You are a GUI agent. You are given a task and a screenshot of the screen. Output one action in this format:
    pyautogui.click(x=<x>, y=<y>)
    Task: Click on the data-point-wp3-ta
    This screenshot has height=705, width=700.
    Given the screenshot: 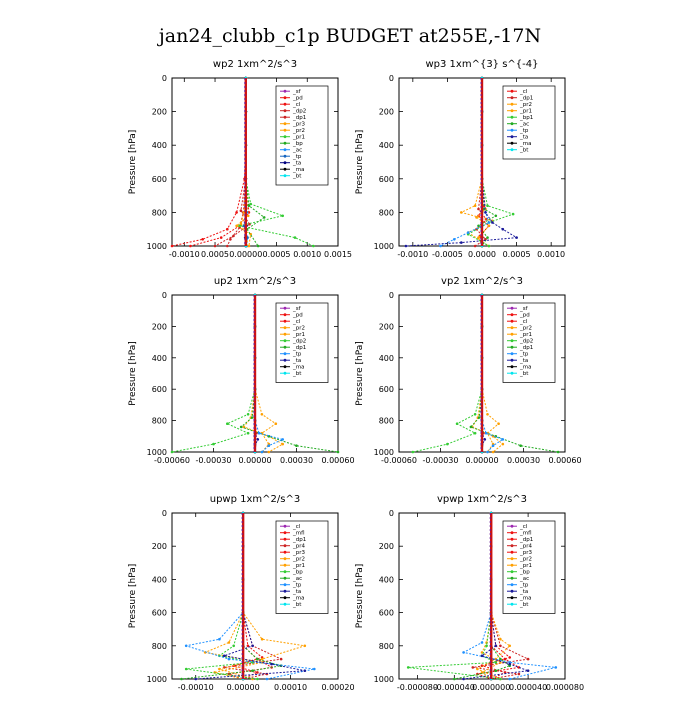 What is the action you would take?
    pyautogui.click(x=406, y=246)
    